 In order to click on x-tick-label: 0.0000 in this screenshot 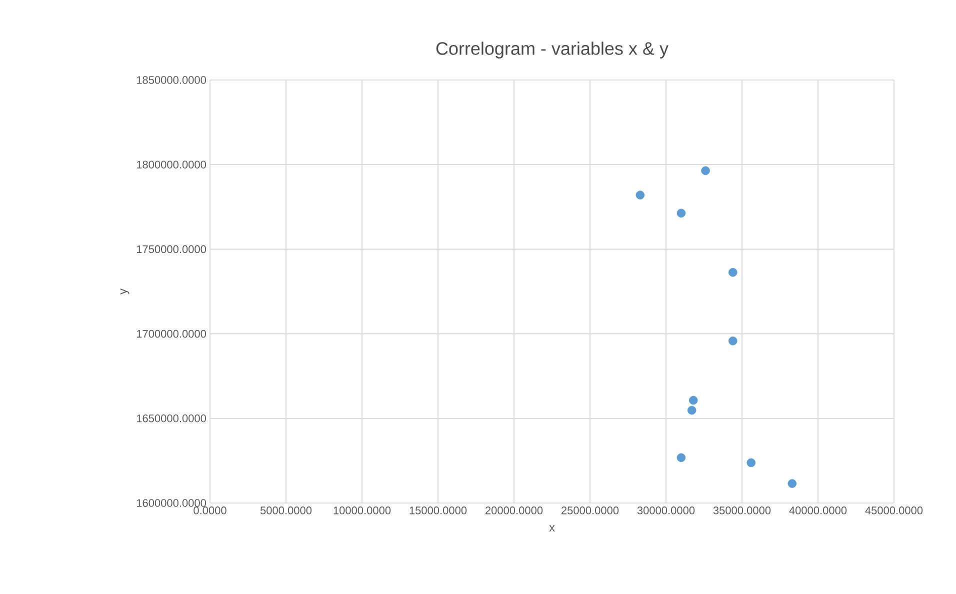, I will do `click(210, 510)`.